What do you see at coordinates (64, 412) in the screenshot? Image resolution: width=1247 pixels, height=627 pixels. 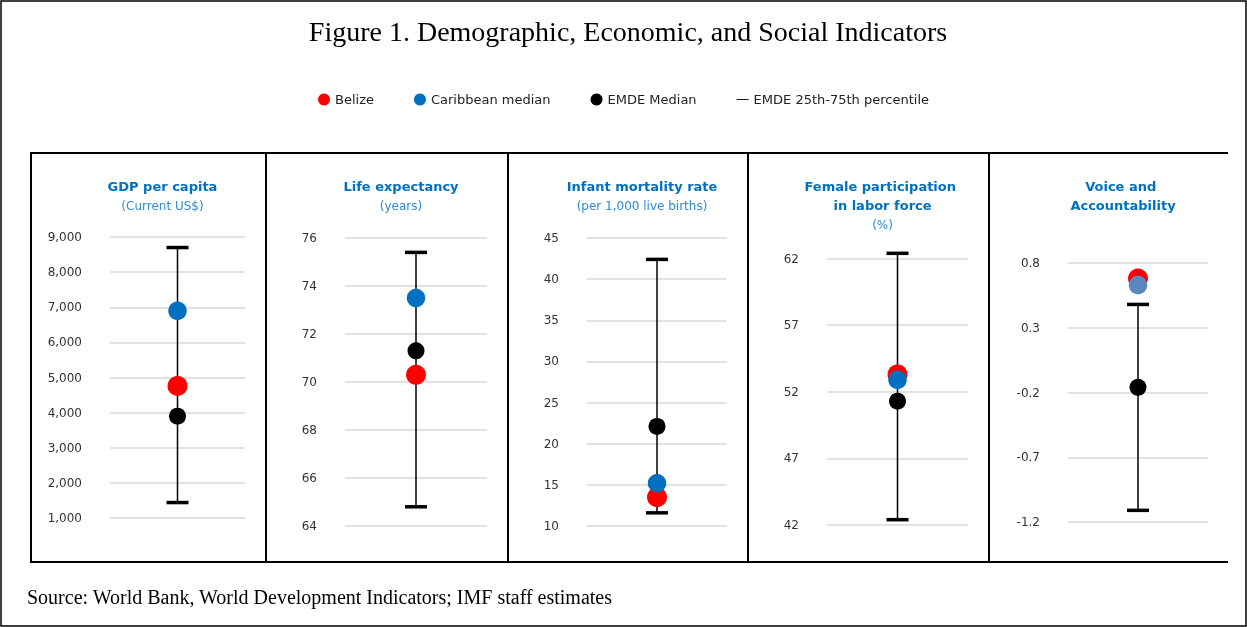 I see `y-tick-label: 4,000` at bounding box center [64, 412].